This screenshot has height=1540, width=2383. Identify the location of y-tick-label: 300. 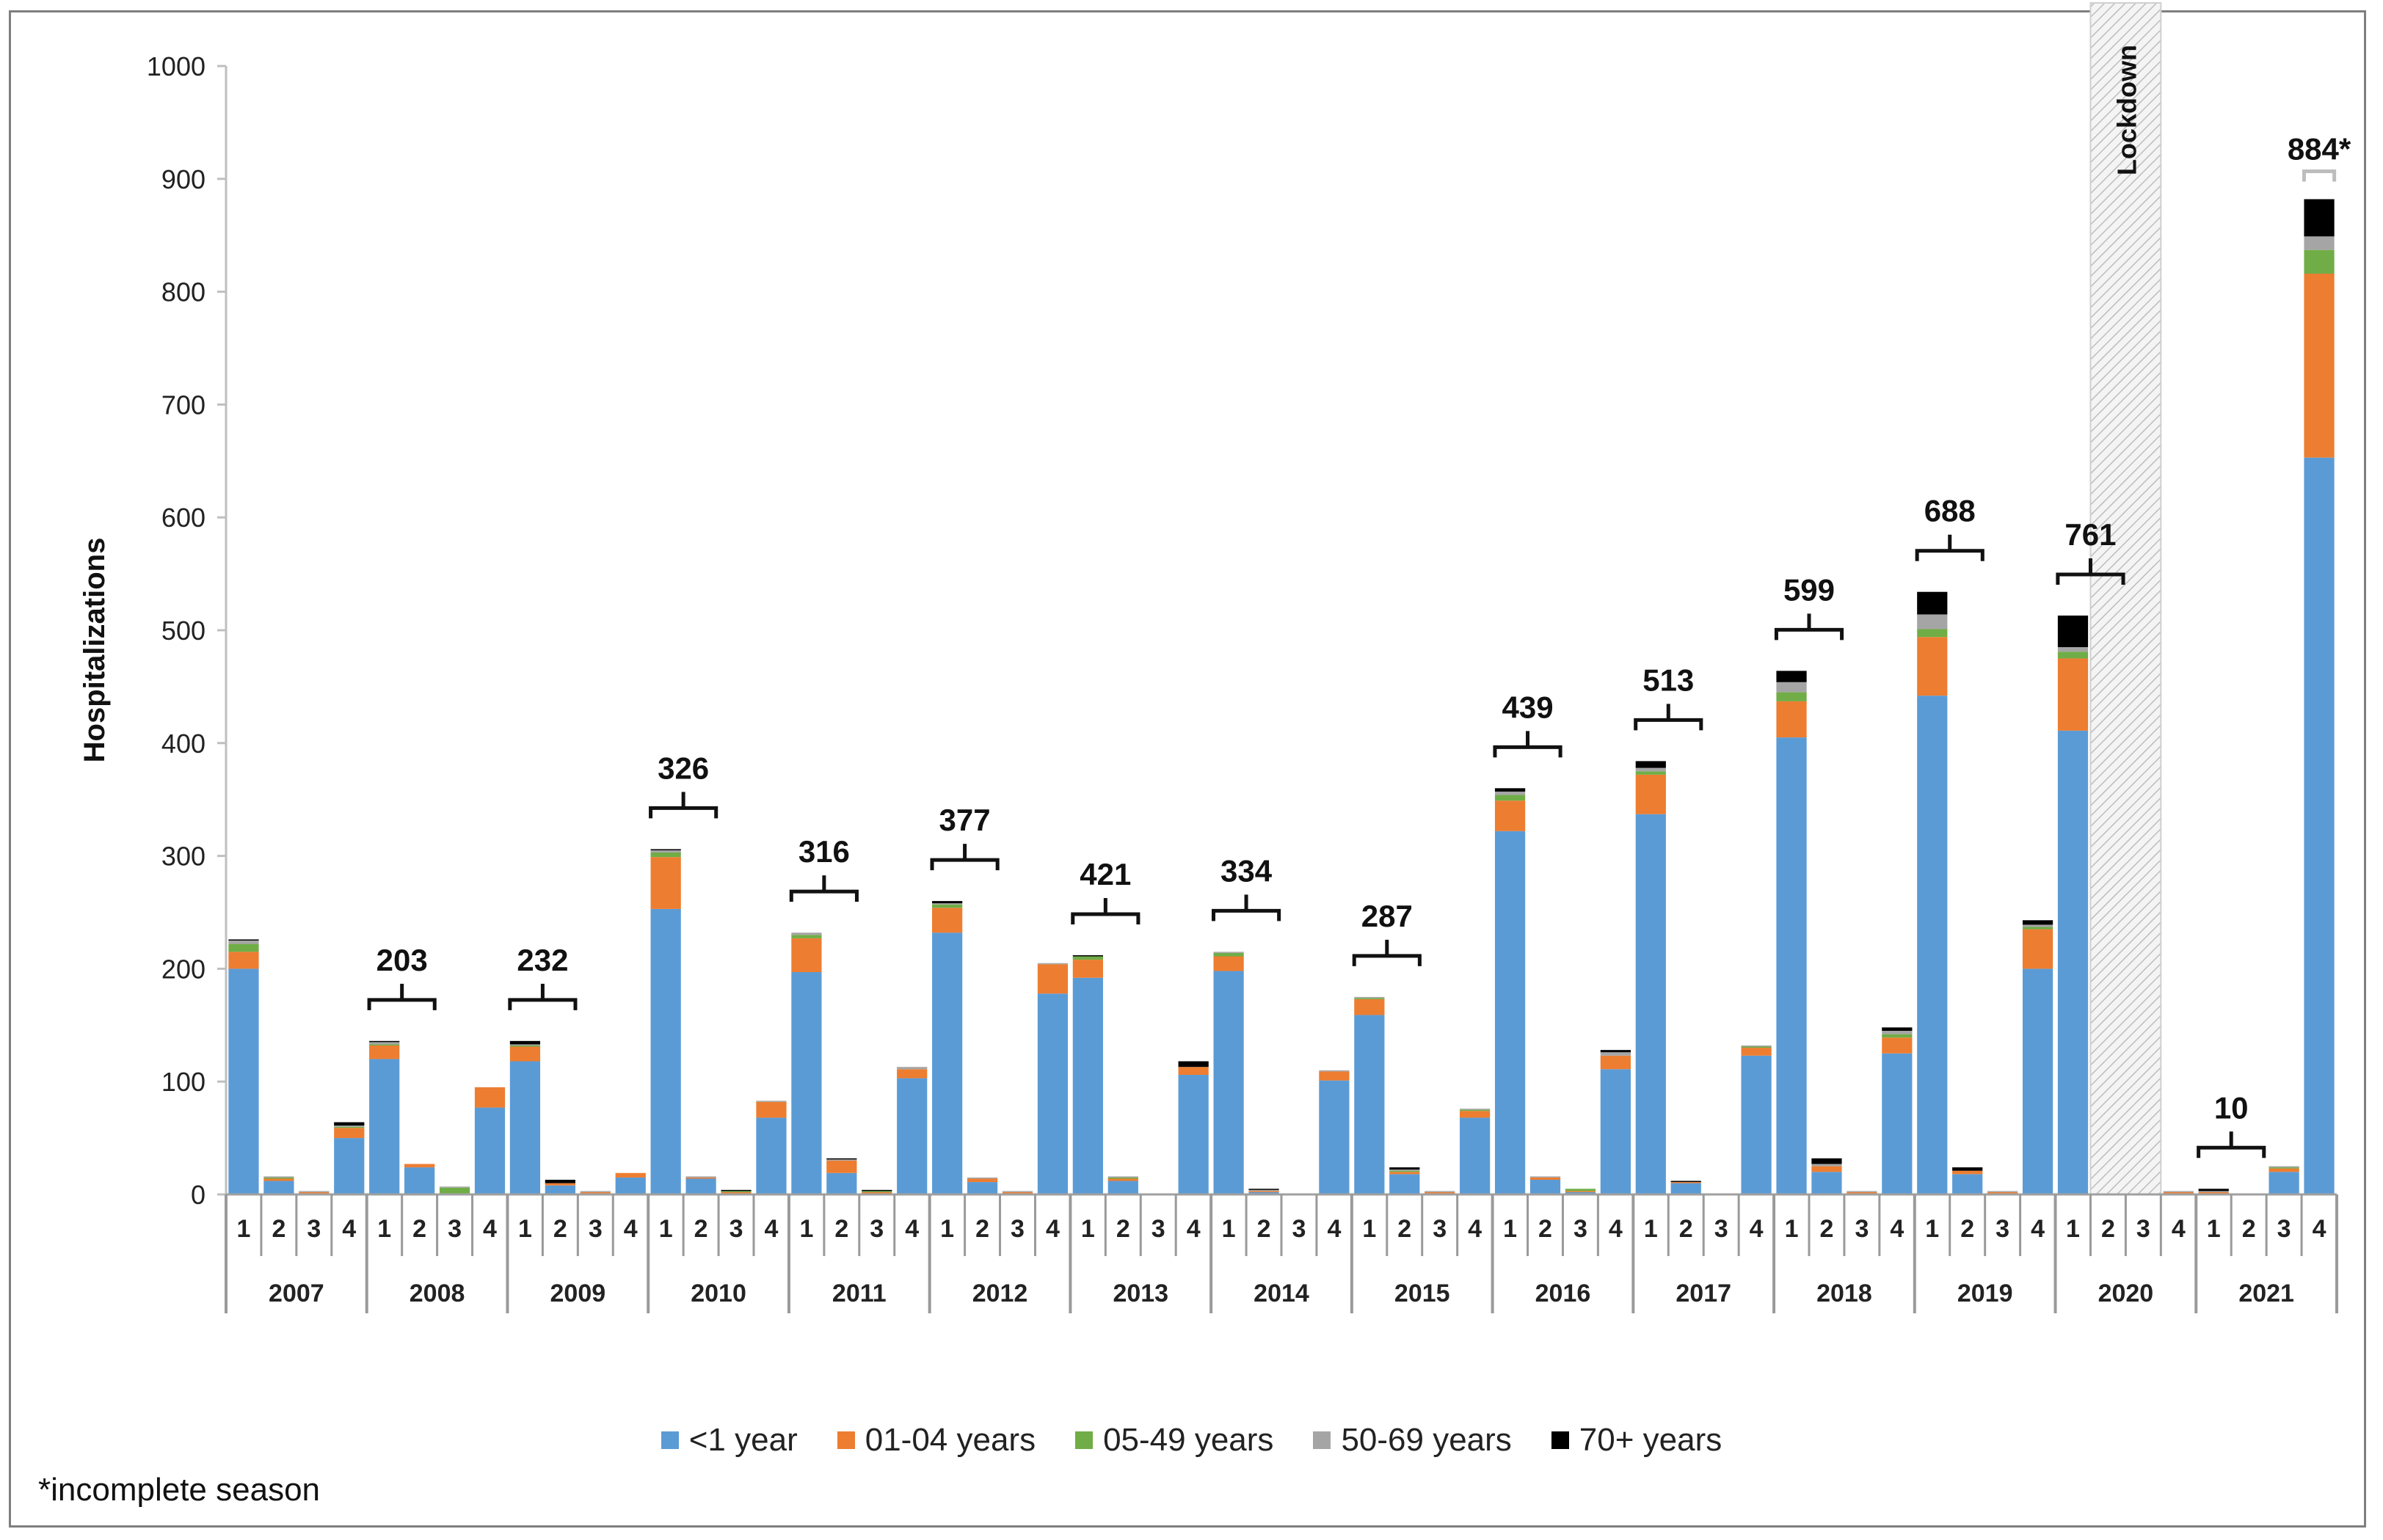
(183, 857).